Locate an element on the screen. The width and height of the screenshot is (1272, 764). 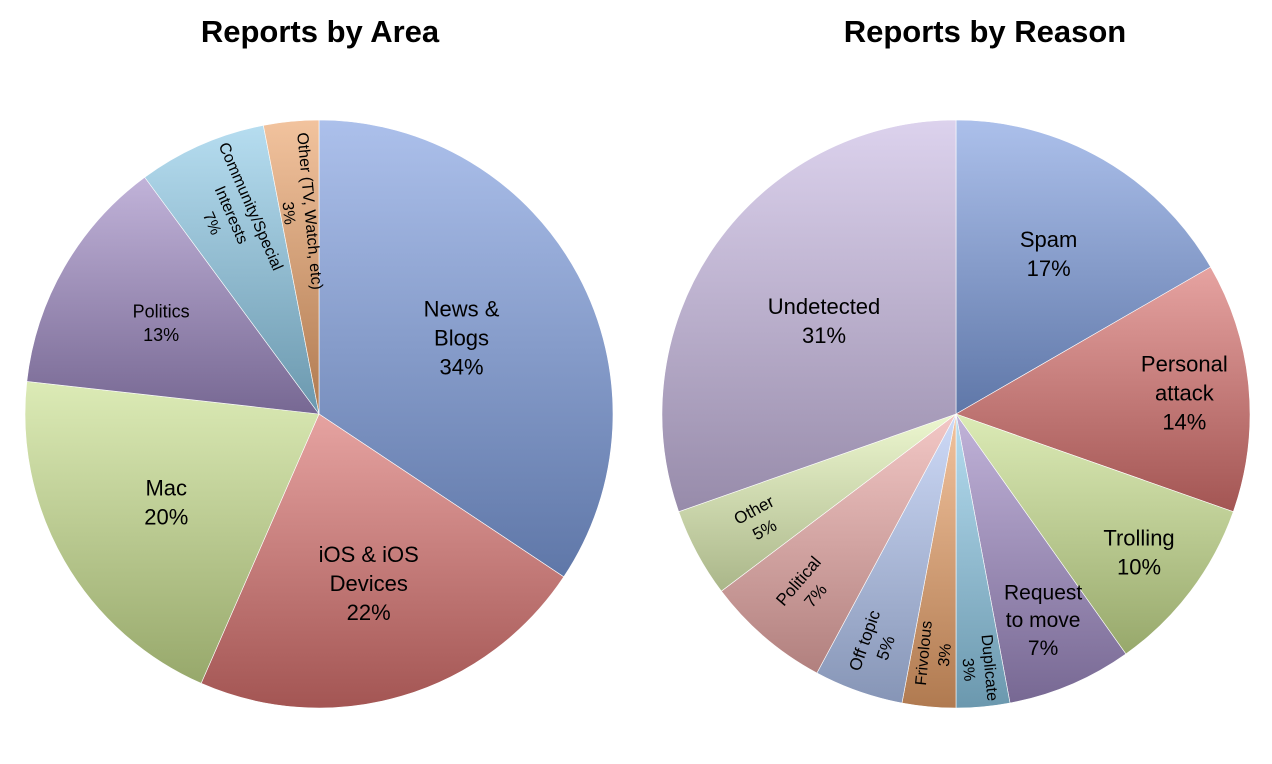
reason-slice-label-5: Frivolous3% is located at coordinates (935, 654).